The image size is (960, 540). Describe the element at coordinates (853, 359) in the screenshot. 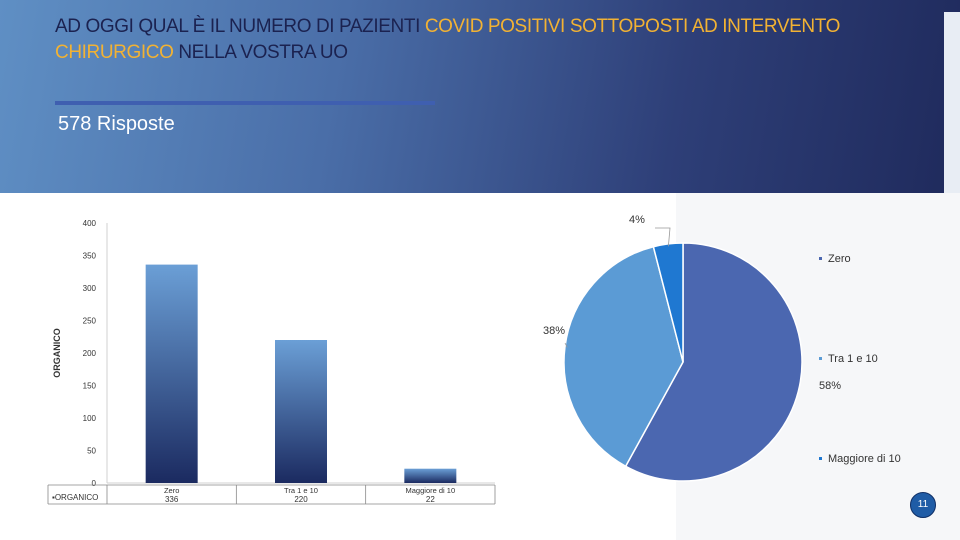

I see `legend-label: Tra 1 e 10` at that location.